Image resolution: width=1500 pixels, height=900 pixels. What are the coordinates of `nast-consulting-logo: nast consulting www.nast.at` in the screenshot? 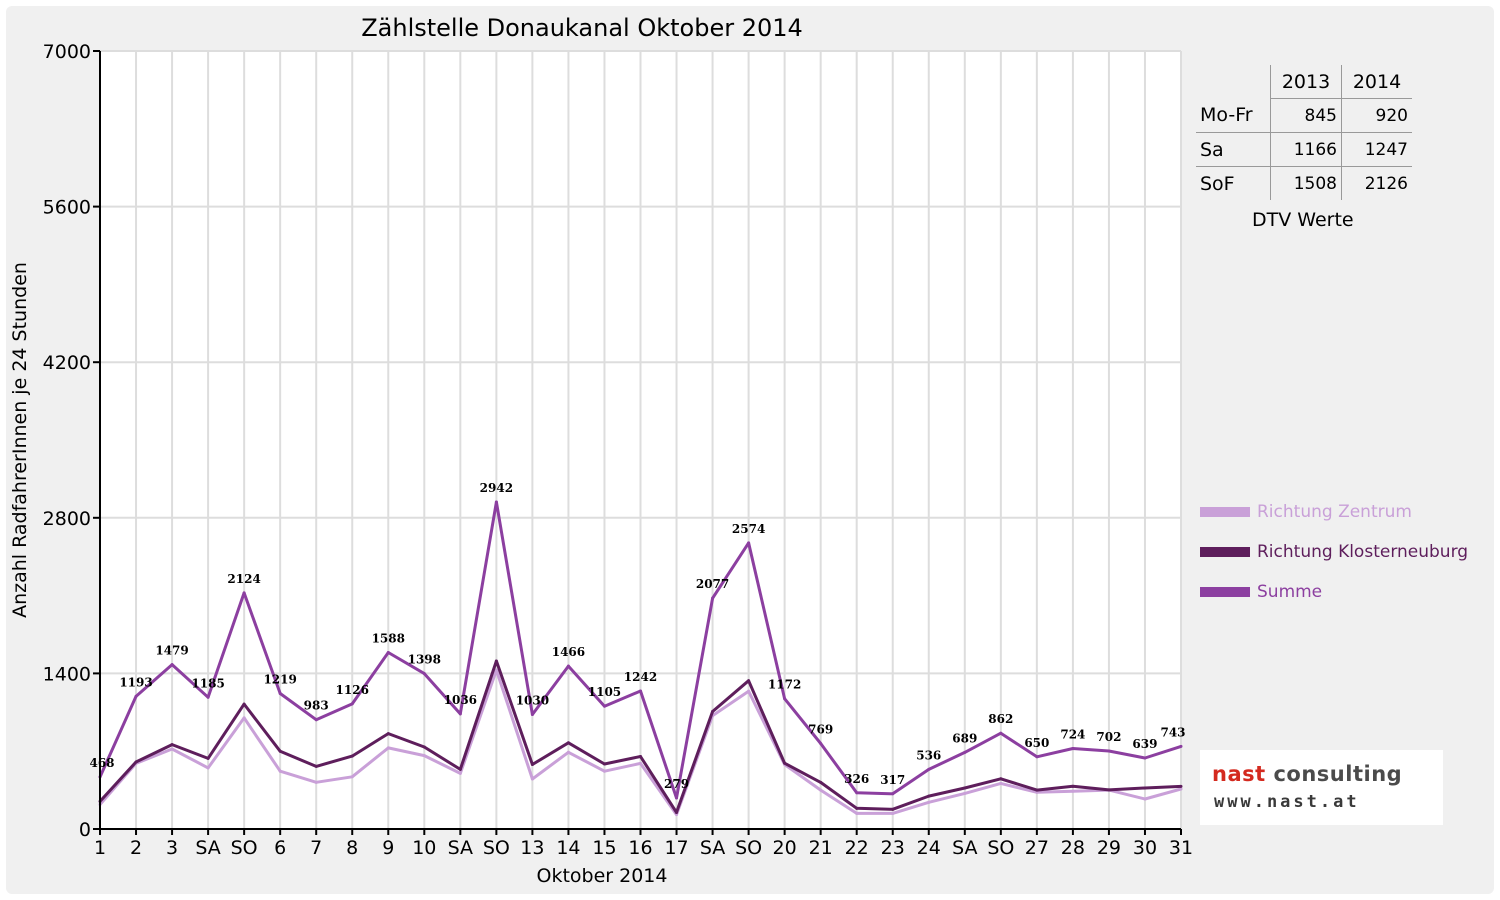 It's located at (1321, 787).